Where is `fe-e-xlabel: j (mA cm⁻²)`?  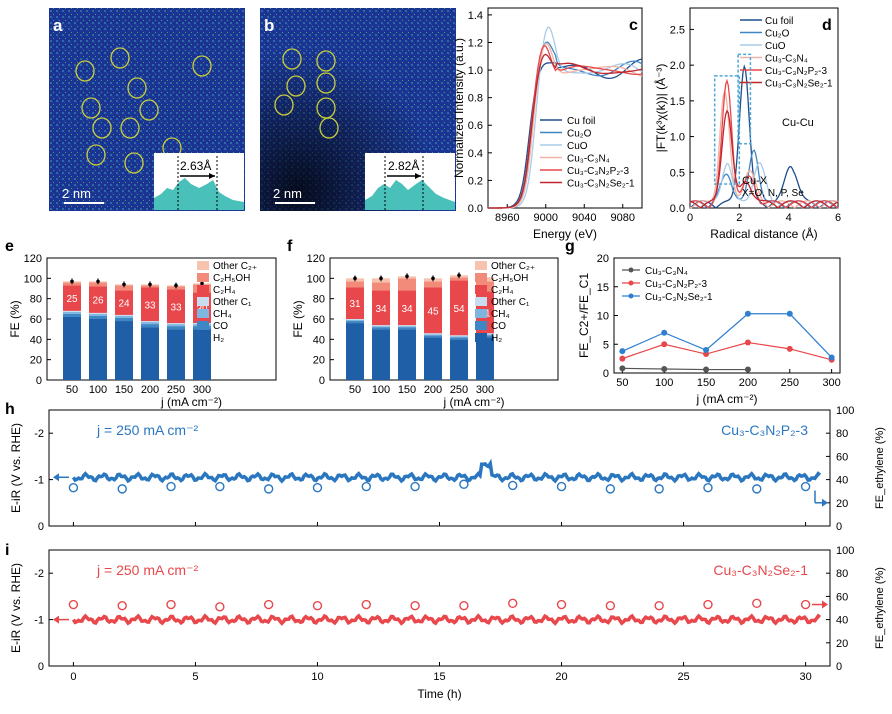 fe-e-xlabel: j (mA cm⁻²) is located at coordinates (191, 402).